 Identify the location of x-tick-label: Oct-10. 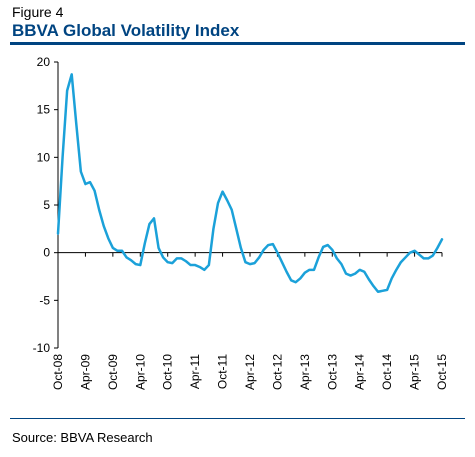
(168, 372).